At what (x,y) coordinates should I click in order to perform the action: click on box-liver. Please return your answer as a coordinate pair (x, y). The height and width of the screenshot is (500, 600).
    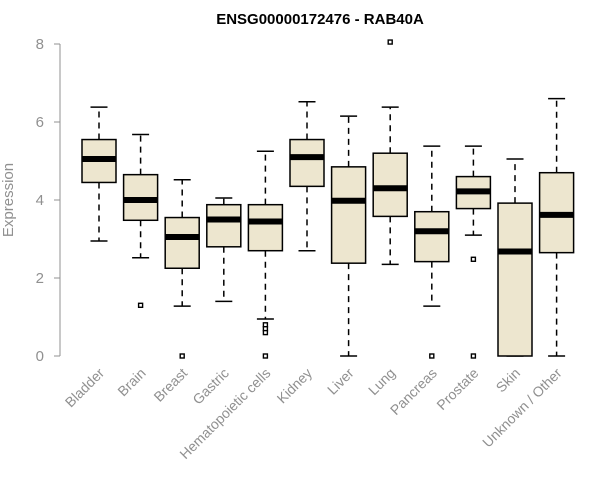
    Looking at the image, I should click on (348, 236).